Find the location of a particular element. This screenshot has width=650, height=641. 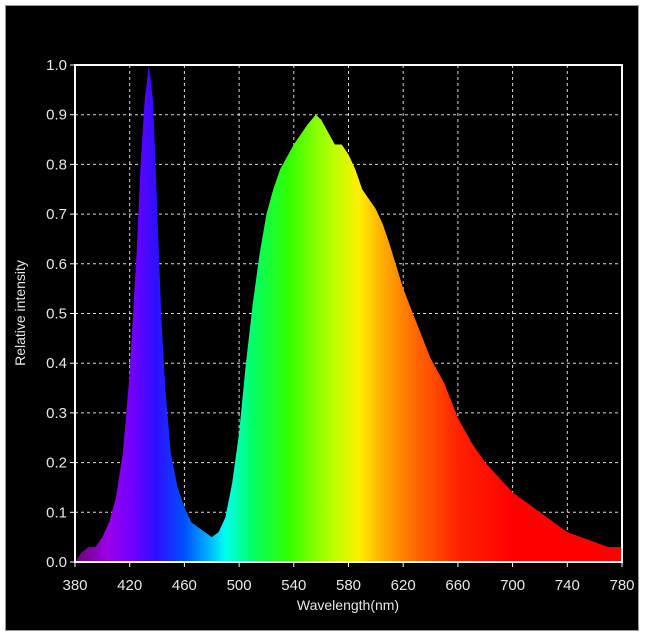

x-tick-label: 620 is located at coordinates (403, 585).